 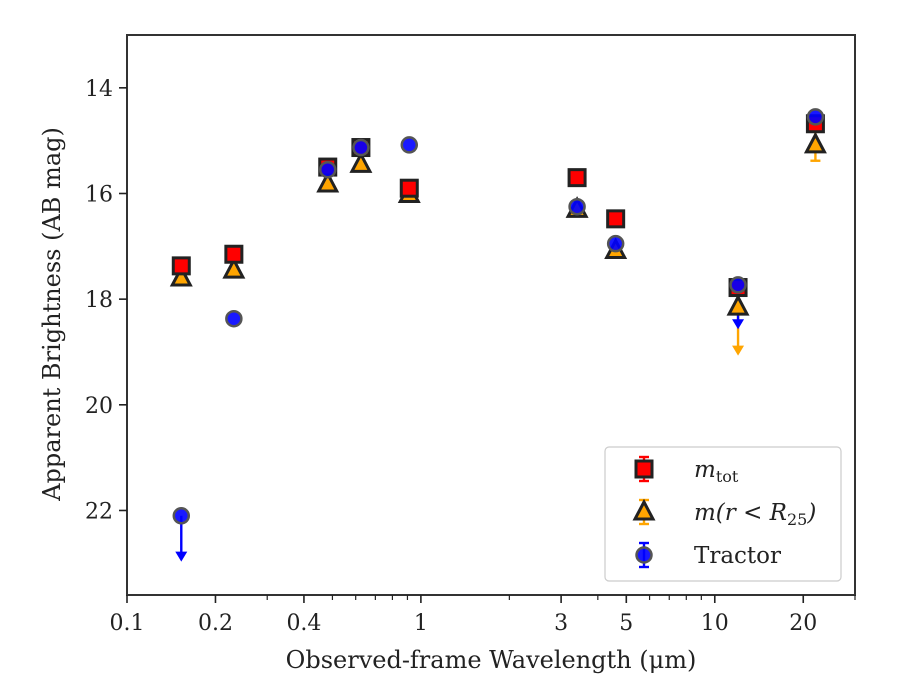 I want to click on x-tick-label: 0.4, so click(x=303, y=623).